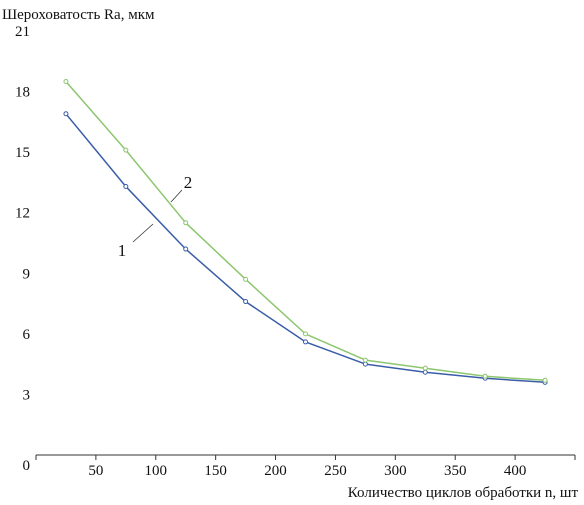  What do you see at coordinates (156, 471) in the screenshot?
I see `x-tick-label: 100` at bounding box center [156, 471].